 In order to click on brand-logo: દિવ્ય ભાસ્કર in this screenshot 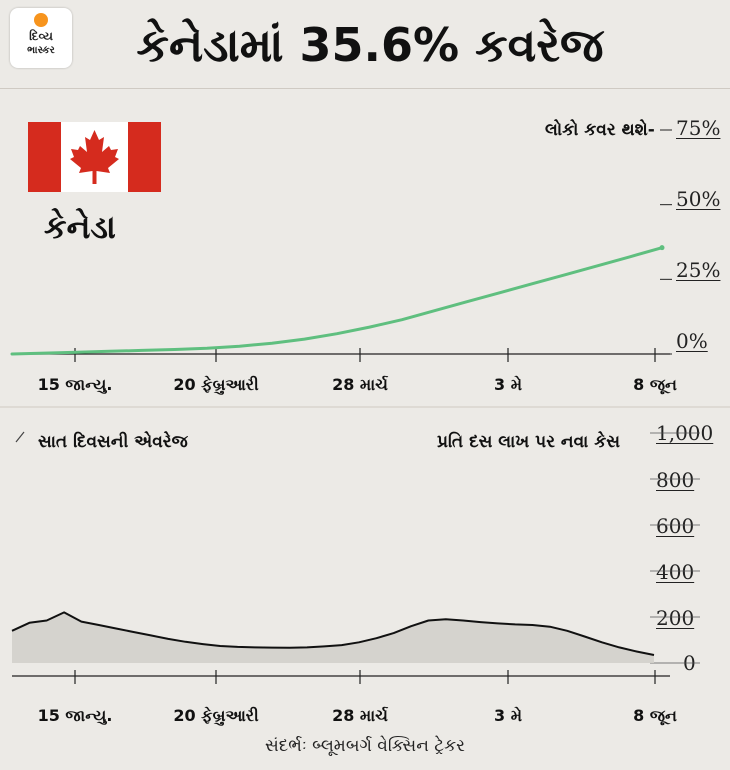, I will do `click(41, 38)`.